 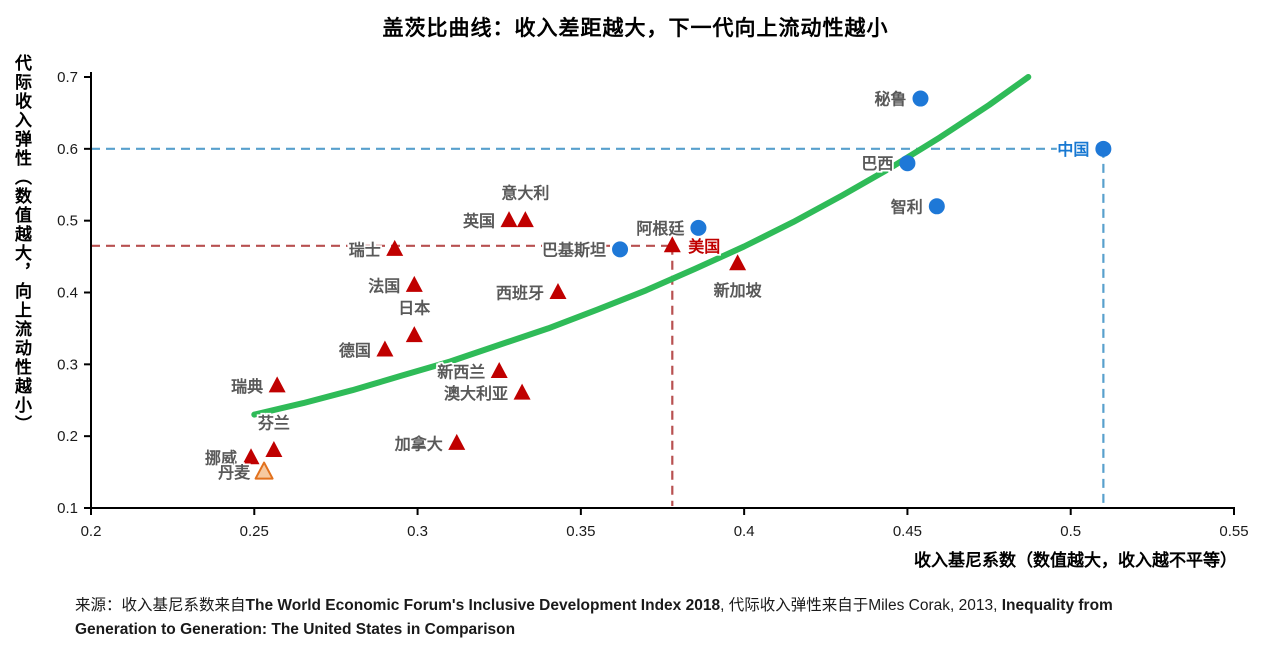 What do you see at coordinates (418, 443) in the screenshot?
I see `label-canada: 加拿大` at bounding box center [418, 443].